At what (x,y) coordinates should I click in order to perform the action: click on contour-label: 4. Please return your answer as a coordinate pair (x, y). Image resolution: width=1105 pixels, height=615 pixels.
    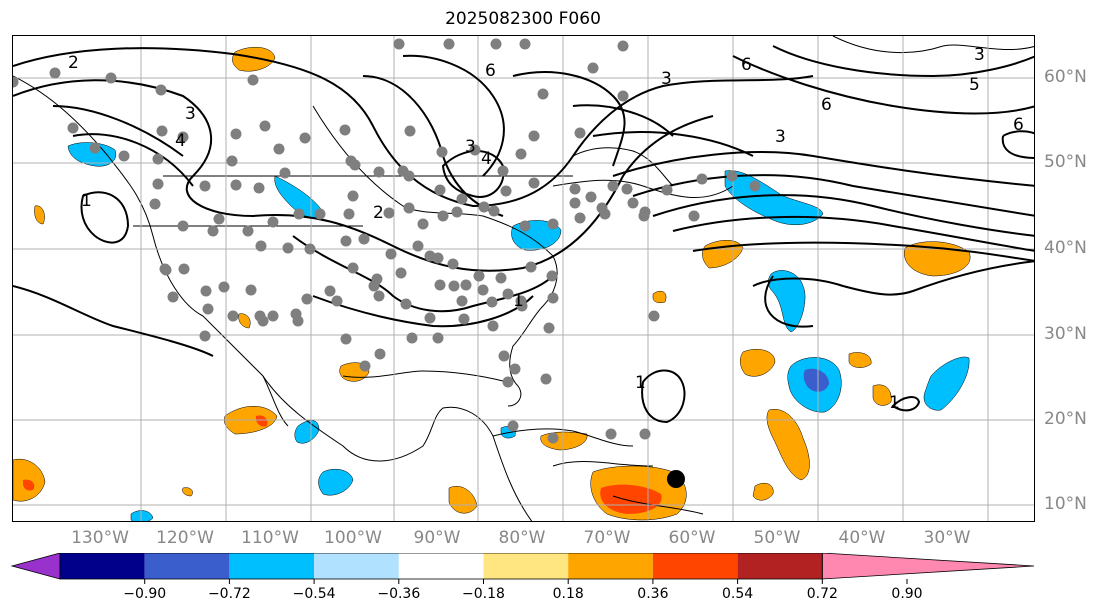
    Looking at the image, I should click on (180, 141).